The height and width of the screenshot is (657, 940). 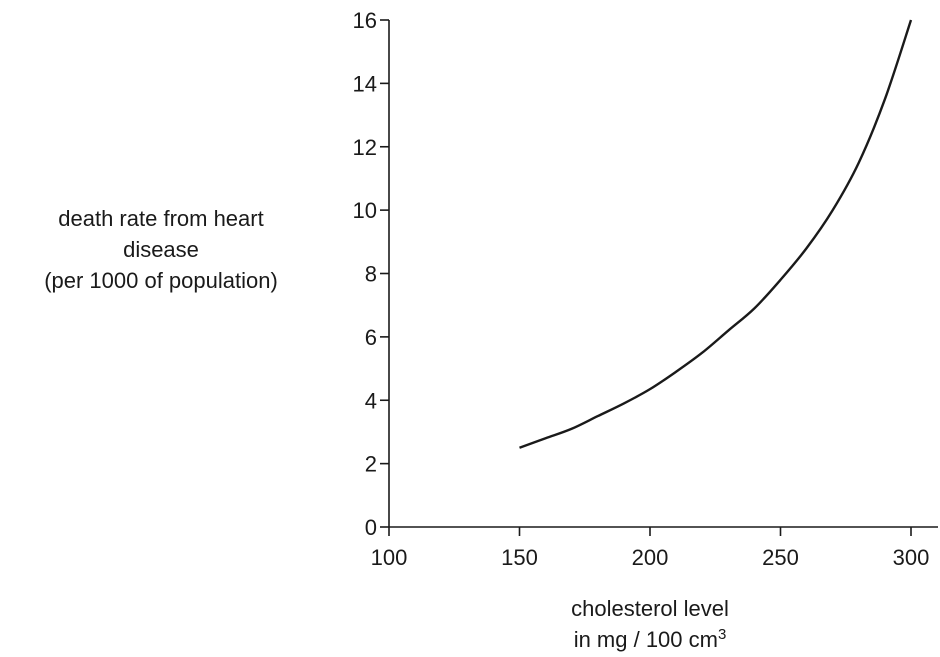 I want to click on y-tick-label: 4, so click(x=371, y=400).